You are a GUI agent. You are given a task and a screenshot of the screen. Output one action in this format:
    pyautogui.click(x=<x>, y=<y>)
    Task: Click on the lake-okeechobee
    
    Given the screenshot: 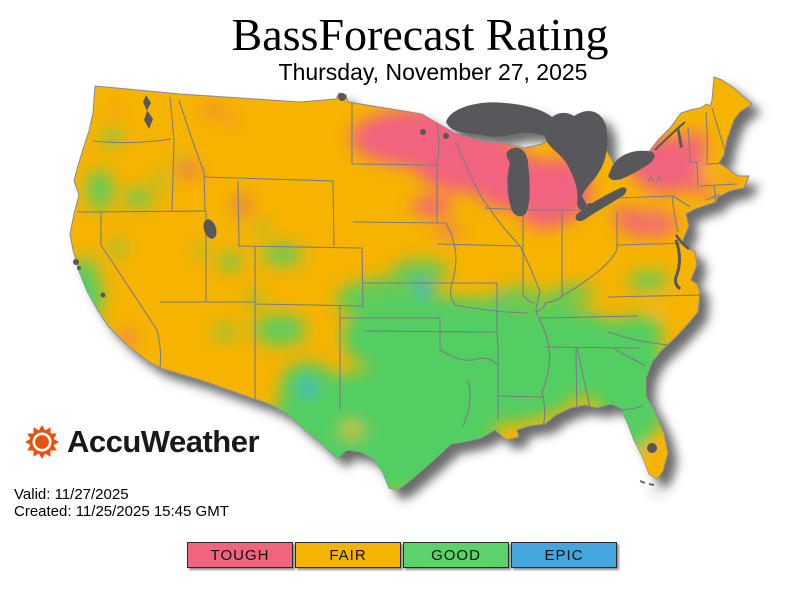 What is the action you would take?
    pyautogui.click(x=652, y=448)
    